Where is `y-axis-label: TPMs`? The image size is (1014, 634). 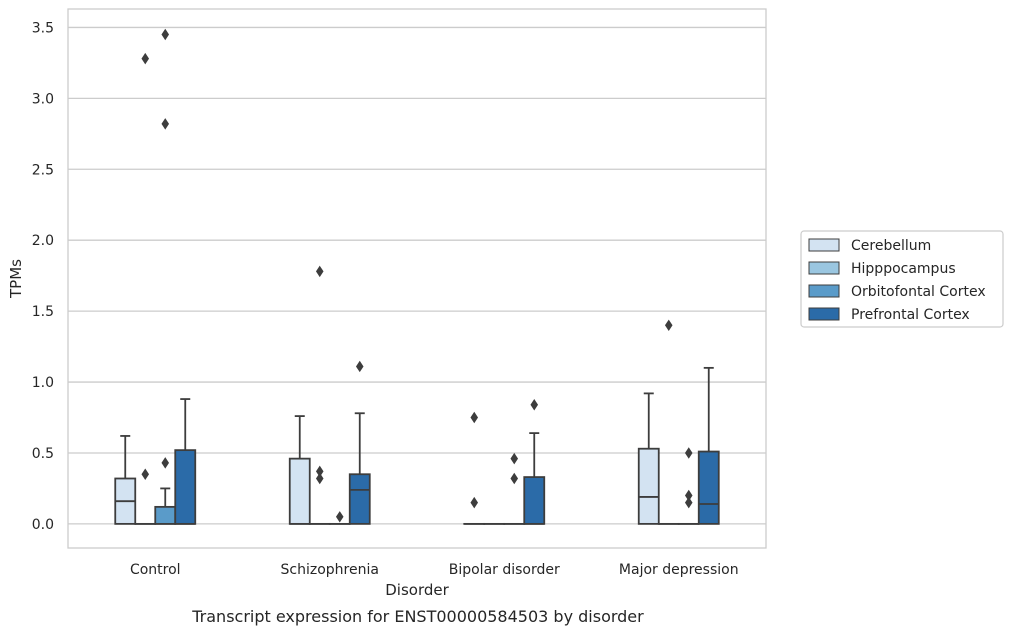
y-axis-label: TPMs is located at coordinates (16, 279).